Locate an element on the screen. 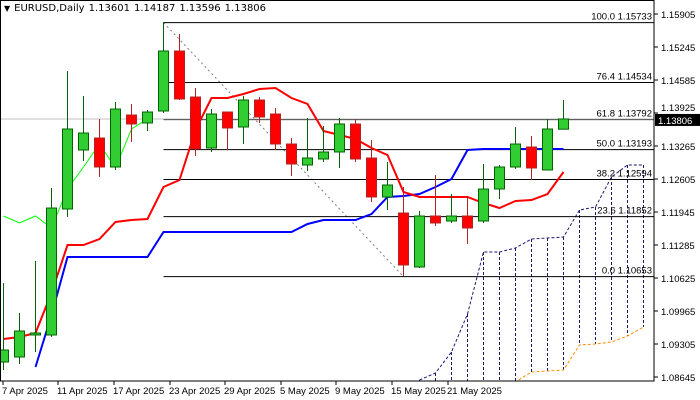 The width and height of the screenshot is (700, 400). x-axis-tick-label: 29 Apr 2025 is located at coordinates (249, 391).